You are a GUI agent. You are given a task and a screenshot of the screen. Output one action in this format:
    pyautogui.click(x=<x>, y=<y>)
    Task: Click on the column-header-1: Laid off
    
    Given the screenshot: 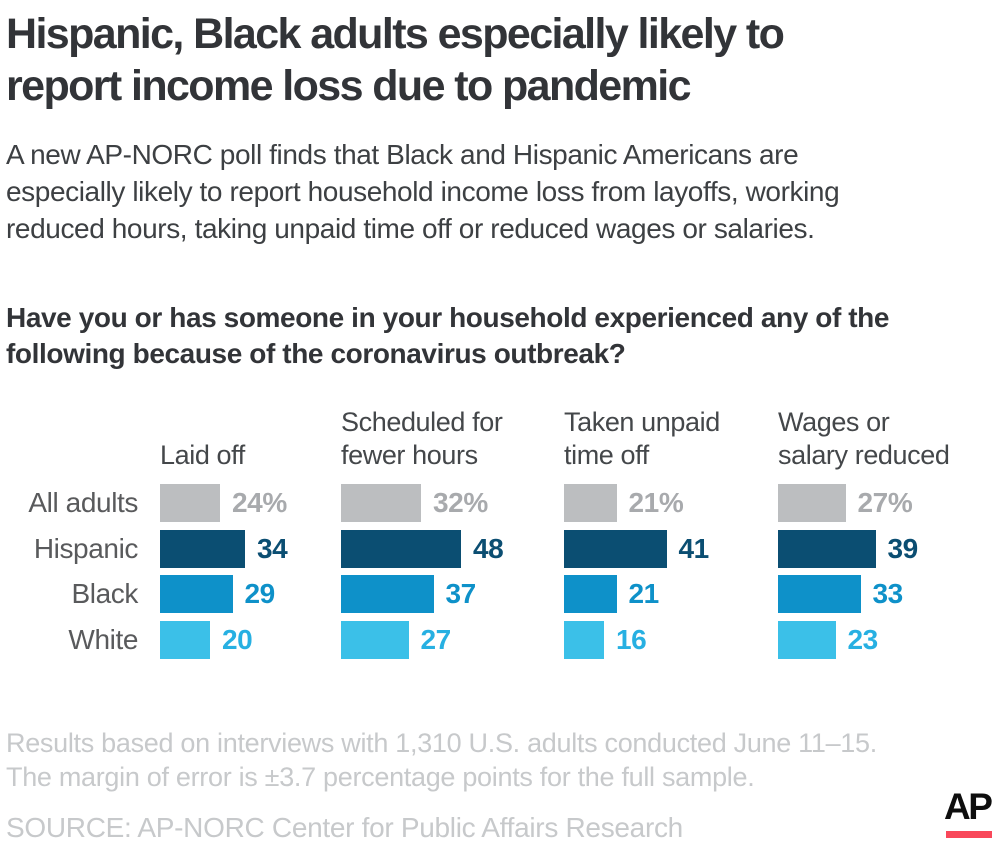 What is the action you would take?
    pyautogui.click(x=202, y=455)
    